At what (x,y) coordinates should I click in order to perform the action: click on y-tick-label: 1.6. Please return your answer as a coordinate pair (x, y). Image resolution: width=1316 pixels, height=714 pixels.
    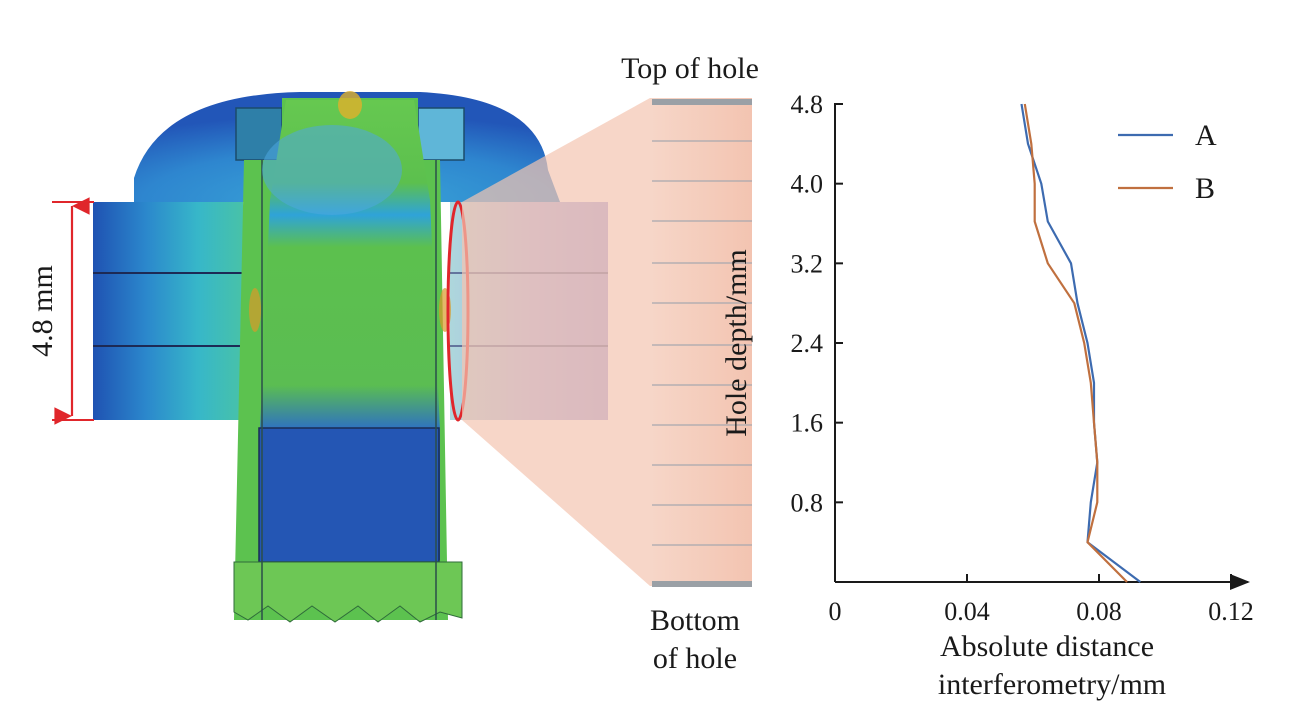
    Looking at the image, I should click on (807, 423).